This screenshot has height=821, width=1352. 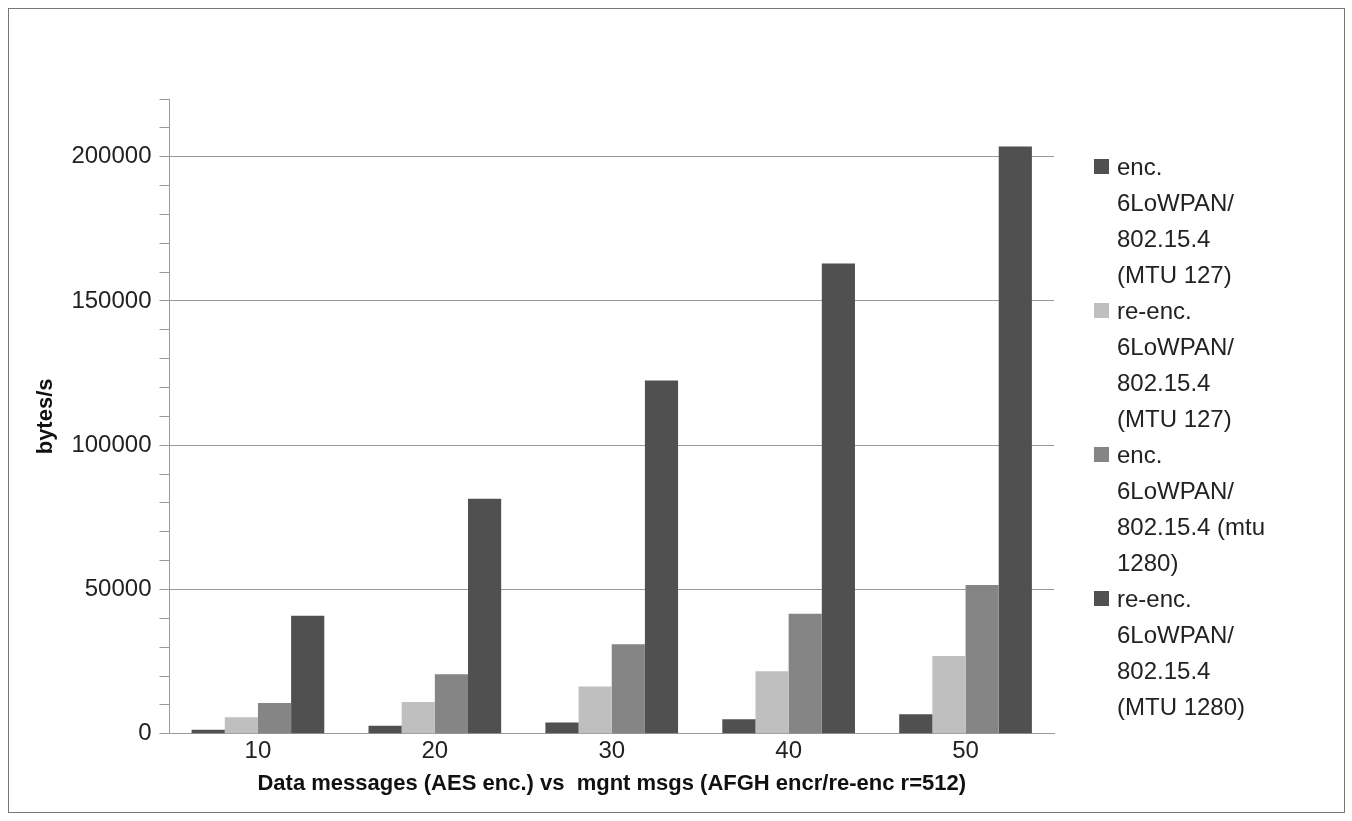 What do you see at coordinates (45, 416) in the screenshot?
I see `y-axis-title: bytes/s` at bounding box center [45, 416].